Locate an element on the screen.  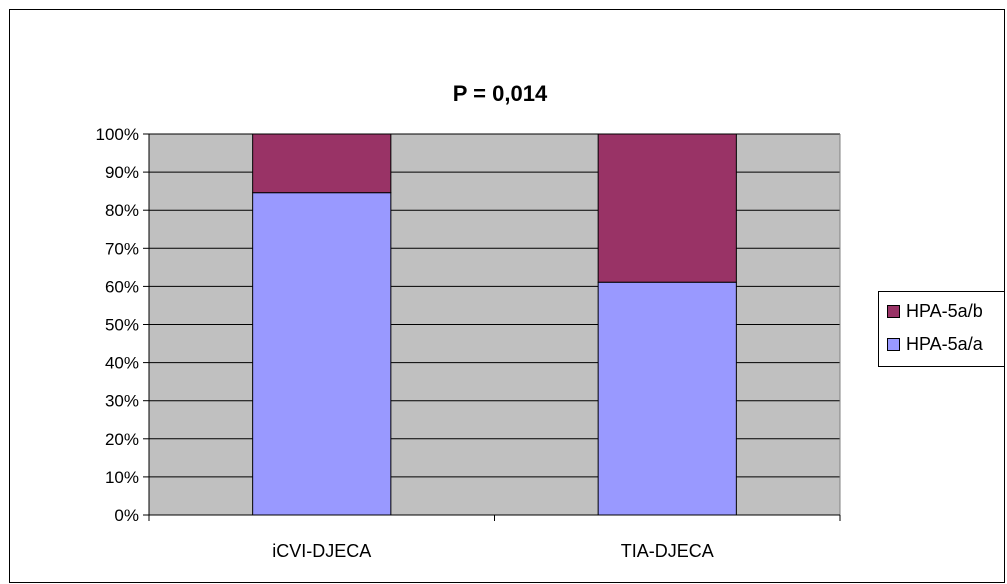
y-tick-label: 90% is located at coordinates (122, 172).